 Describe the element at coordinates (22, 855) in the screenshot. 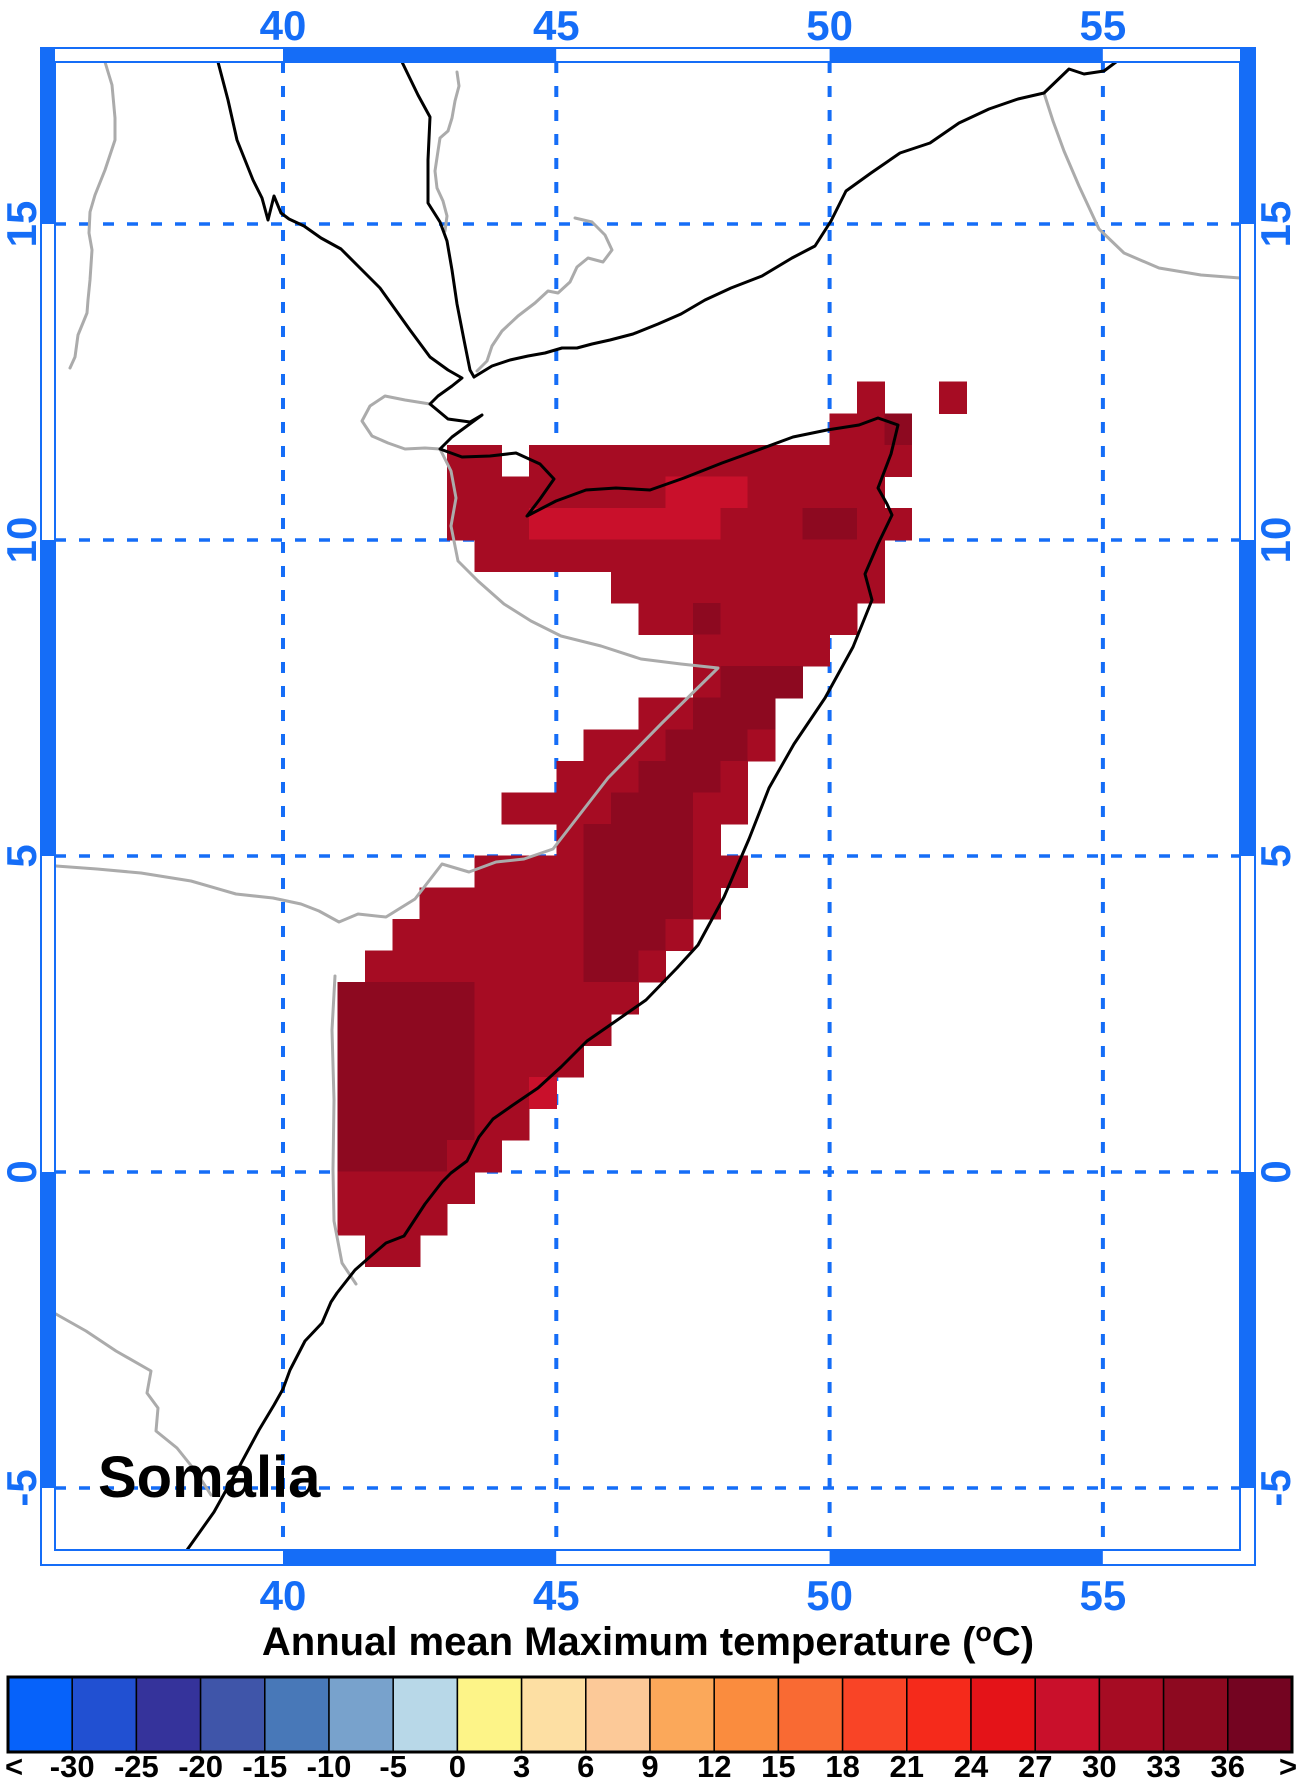

I see `left-axis-label-5: 5` at that location.